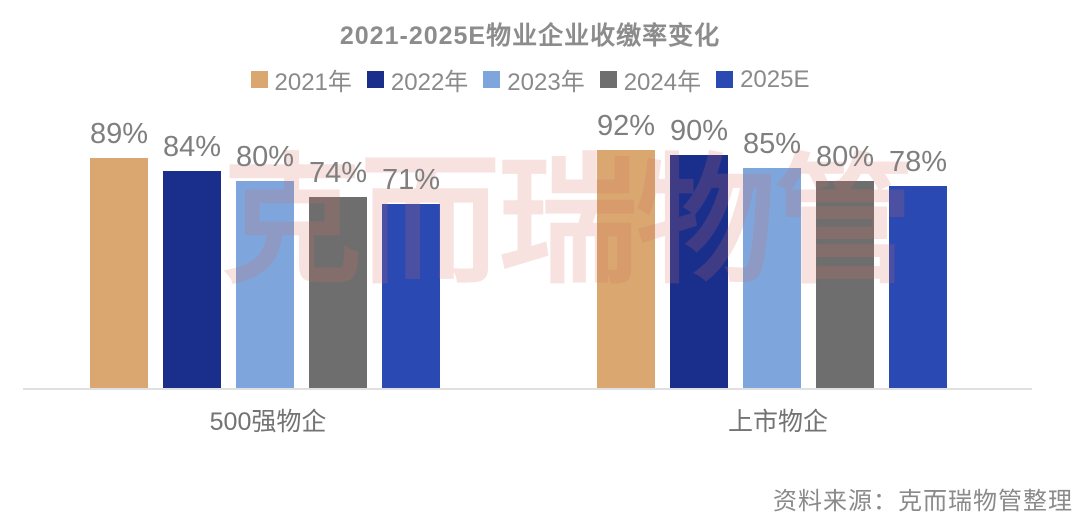 This screenshot has width=1080, height=522. Describe the element at coordinates (527, 389) in the screenshot. I see `x-axis-line` at that location.